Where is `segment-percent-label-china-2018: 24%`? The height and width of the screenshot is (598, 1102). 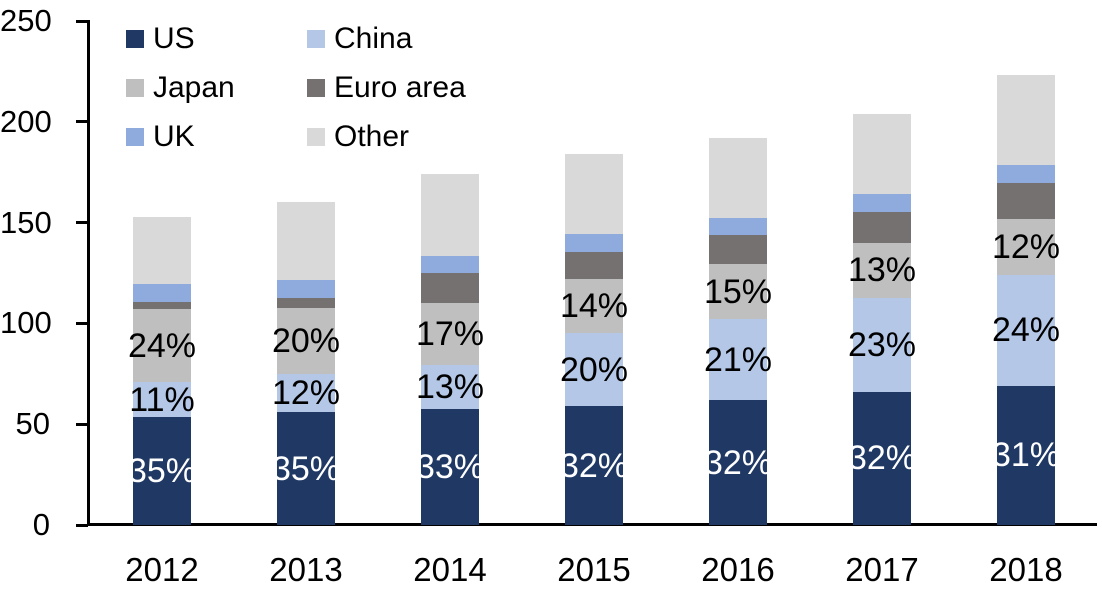
segment-percent-label-china-2018: 24% is located at coordinates (1026, 330).